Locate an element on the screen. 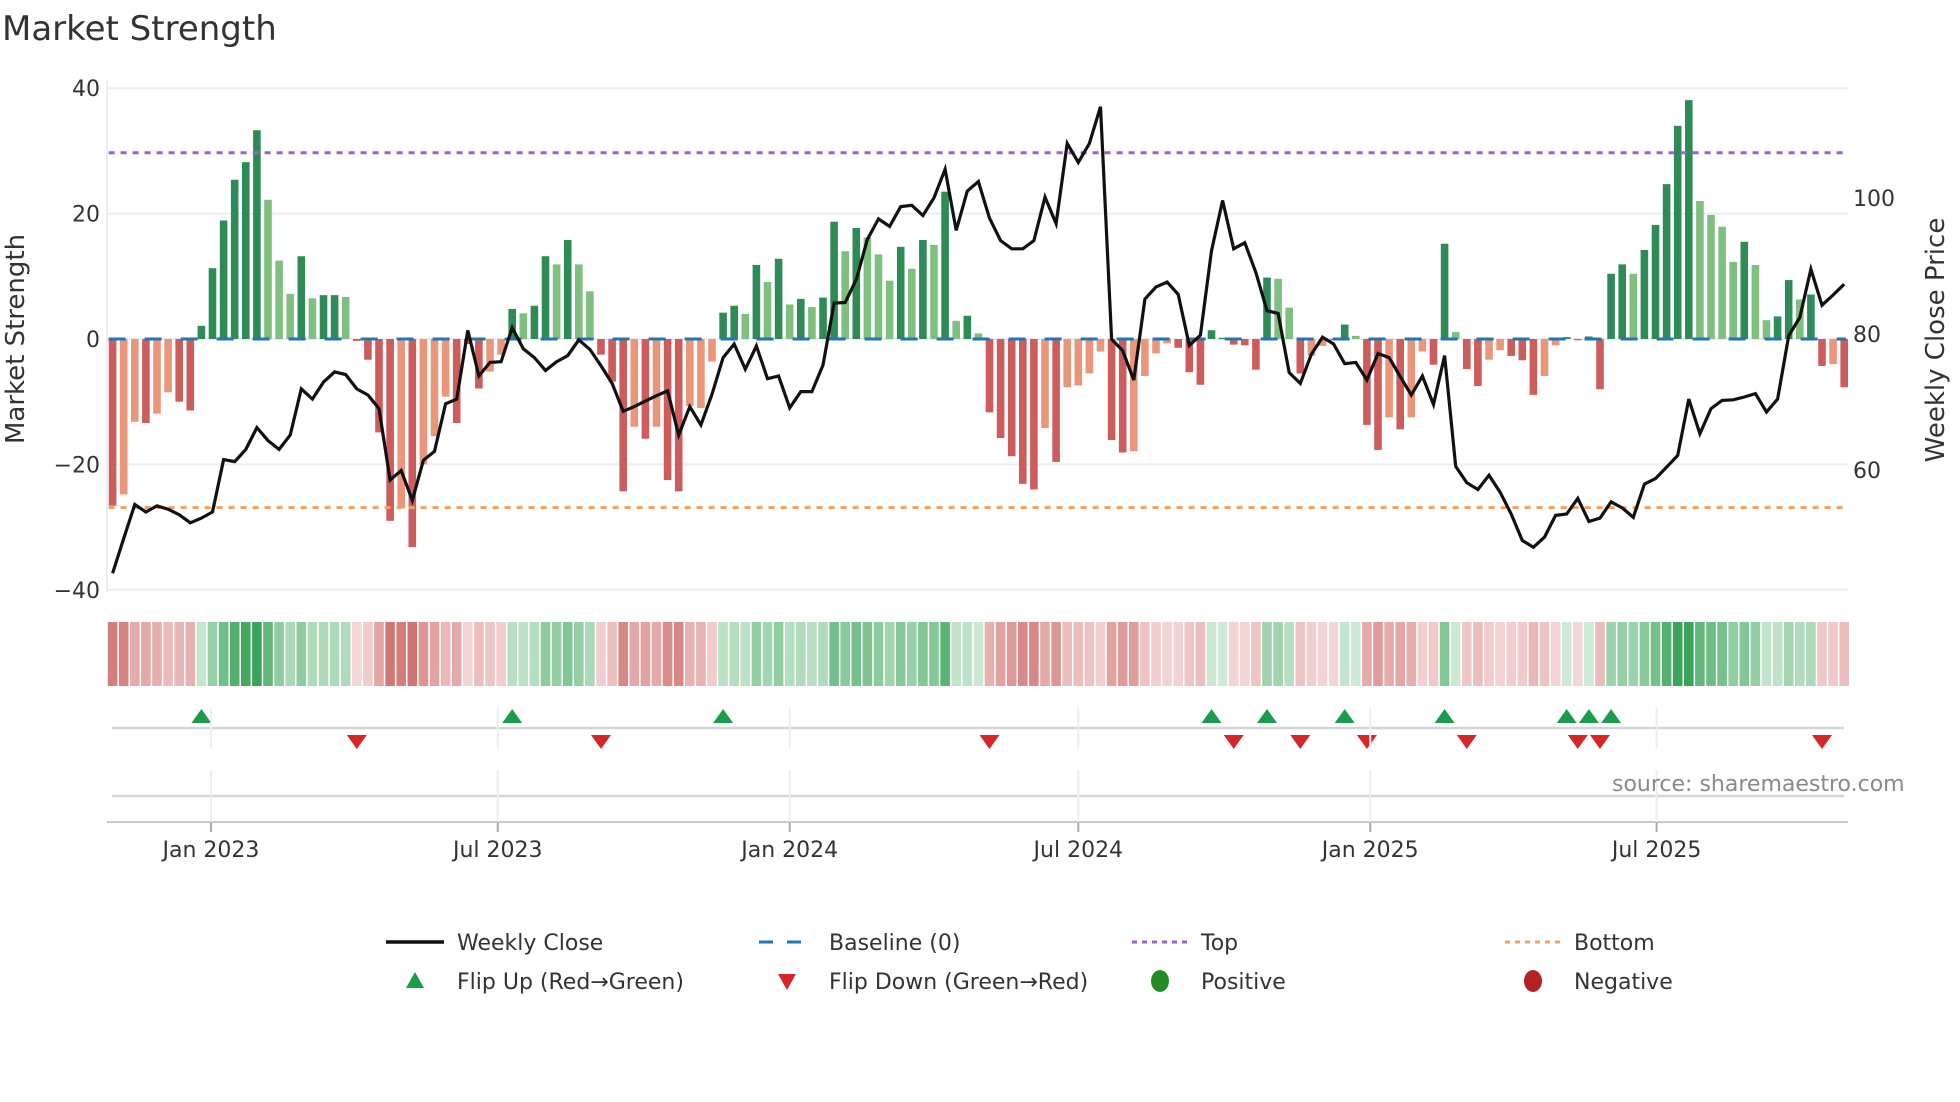 The image size is (1960, 1102). y-axis-left: 40 20 0 −20 −40 is located at coordinates (77, 340).